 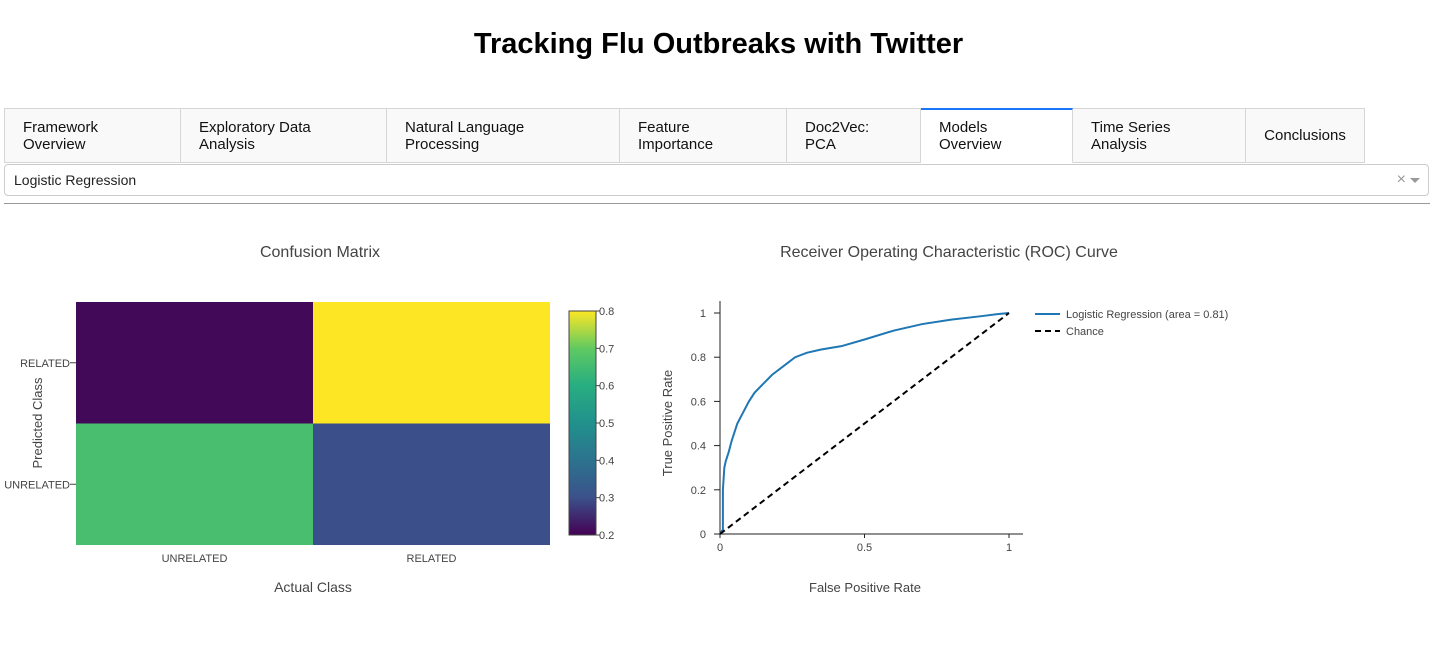 What do you see at coordinates (284, 135) in the screenshot?
I see `tab-exploratory-data-analysis: Exploratory Data Analysis` at bounding box center [284, 135].